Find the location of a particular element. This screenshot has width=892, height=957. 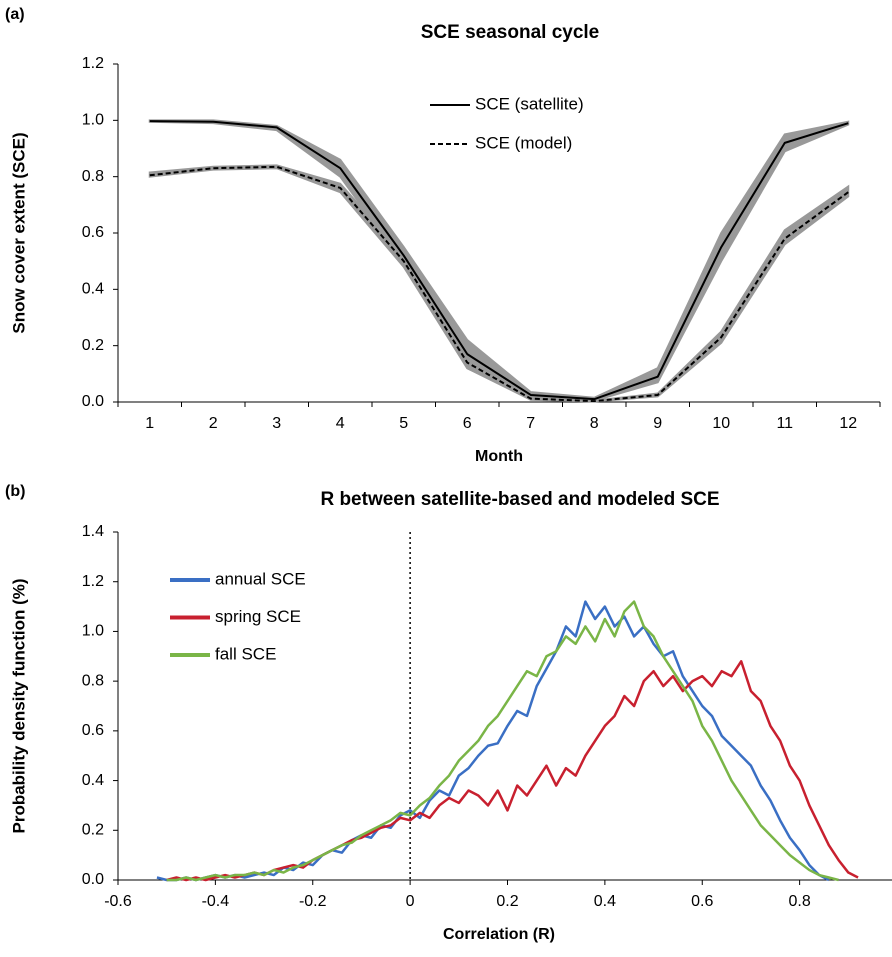

chart-title: SCE seasonal cycle is located at coordinates (510, 32).